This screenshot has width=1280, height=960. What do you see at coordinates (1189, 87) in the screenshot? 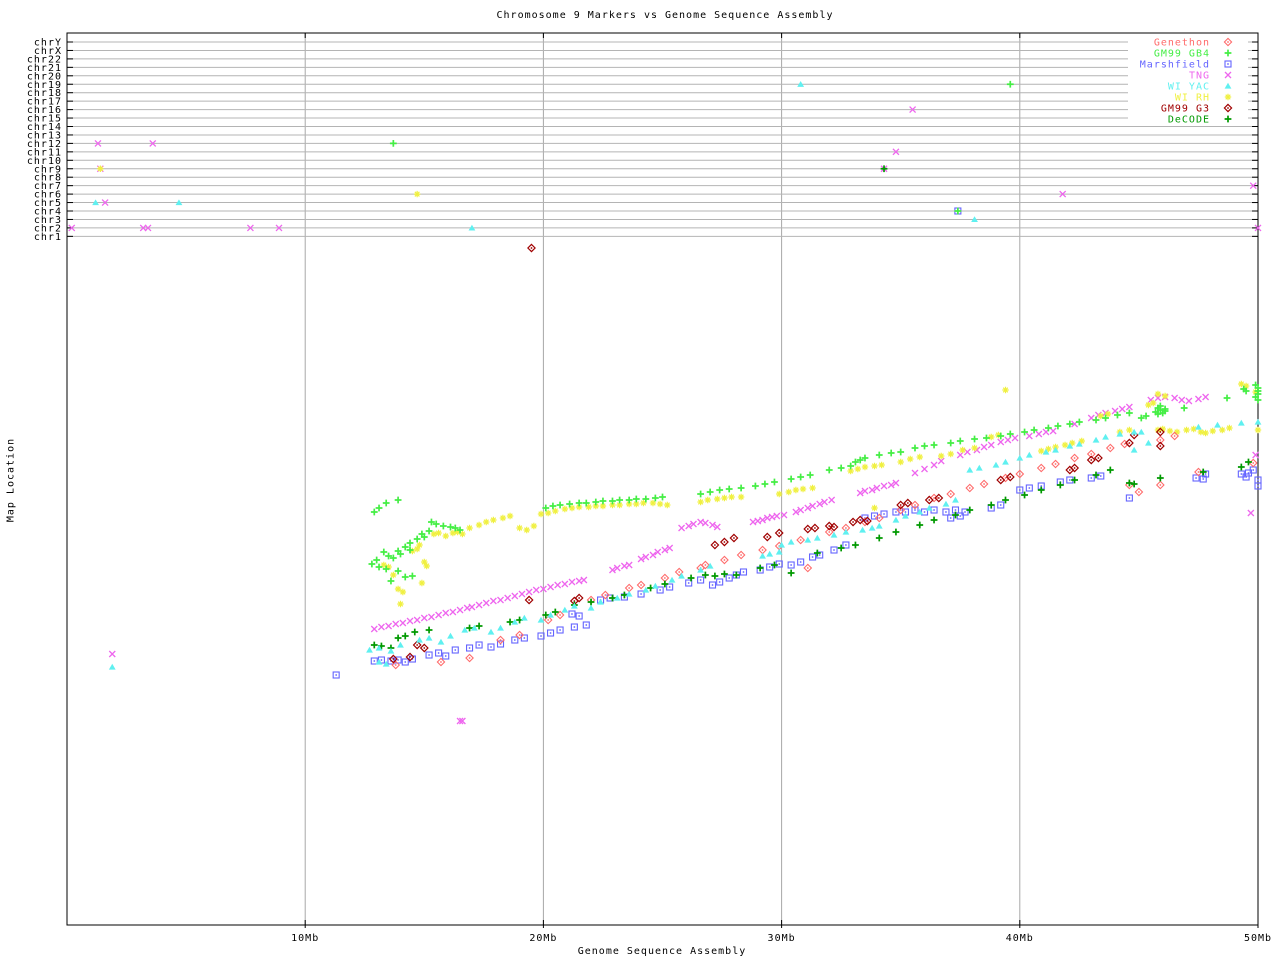
I see `legend-label: WI YAC` at bounding box center [1189, 87].